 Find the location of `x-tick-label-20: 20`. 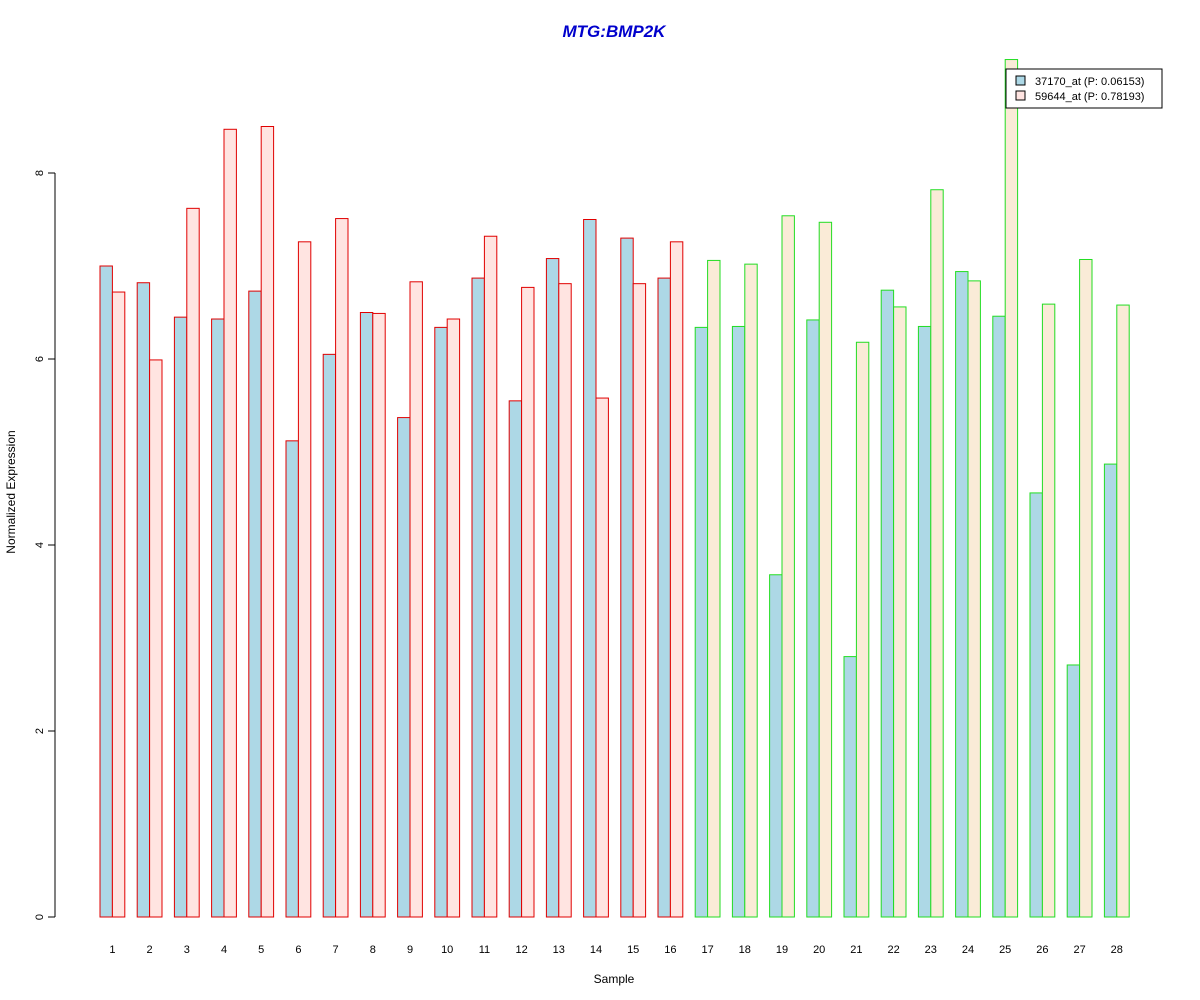

x-tick-label-20: 20 is located at coordinates (819, 950).